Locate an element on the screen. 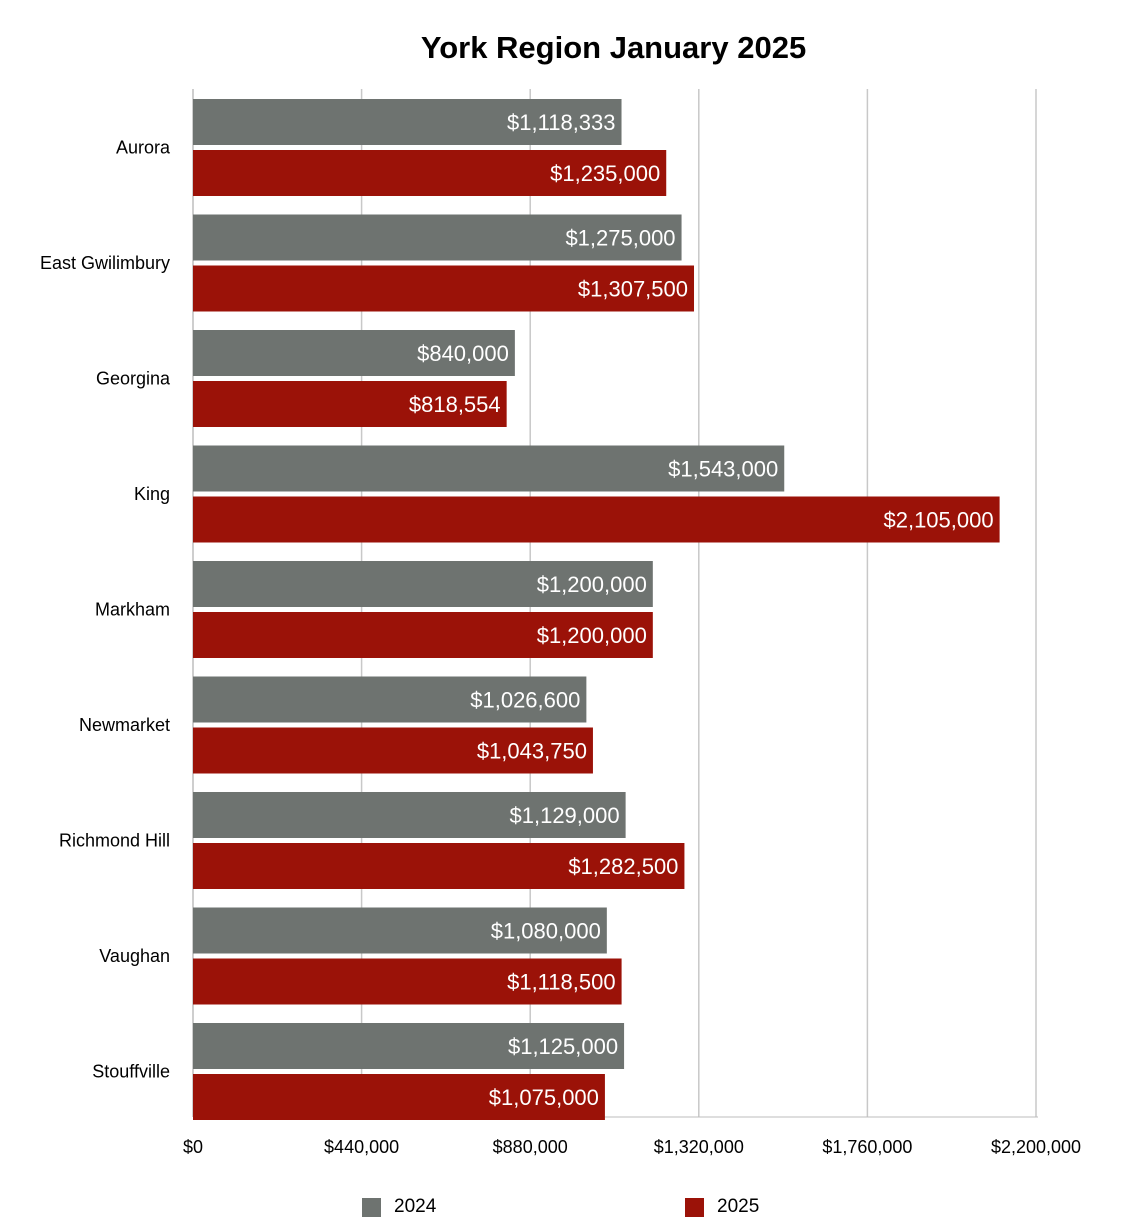  category-label: Aurora is located at coordinates (143, 148).